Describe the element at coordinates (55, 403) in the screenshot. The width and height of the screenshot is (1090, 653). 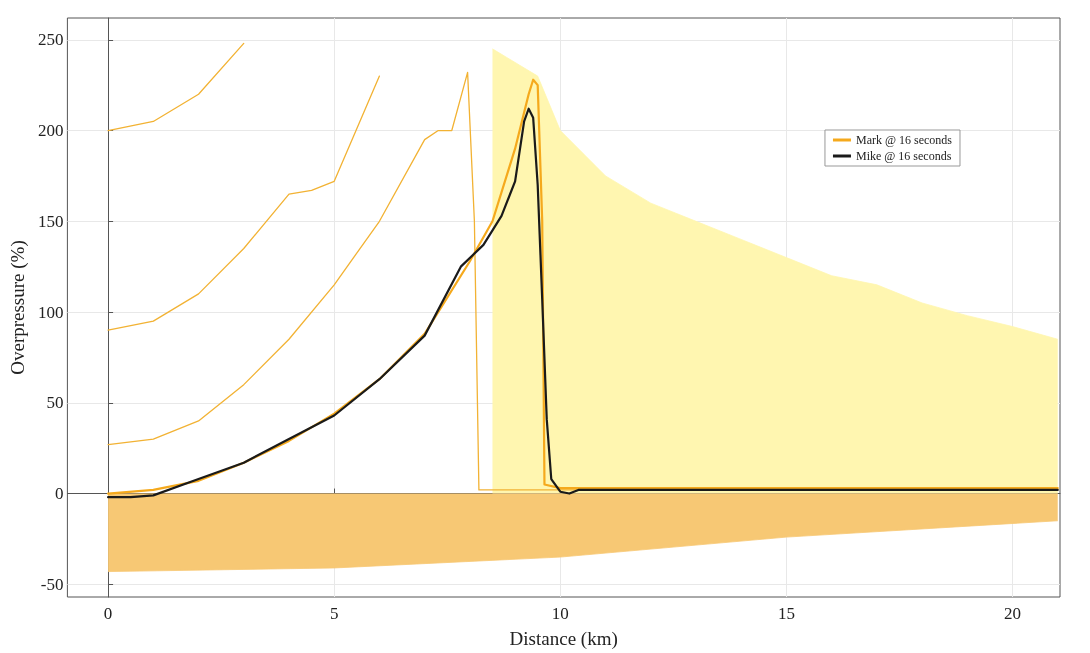
I see `y-tick-label: 50` at that location.